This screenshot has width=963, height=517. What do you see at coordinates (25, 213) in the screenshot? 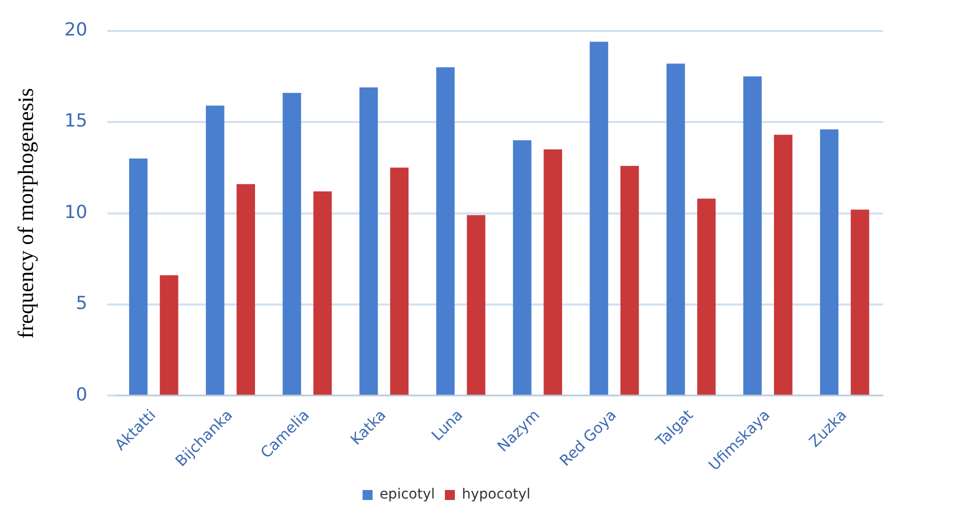
I see `y-axis-title: frequency of morphogenesis` at bounding box center [25, 213].